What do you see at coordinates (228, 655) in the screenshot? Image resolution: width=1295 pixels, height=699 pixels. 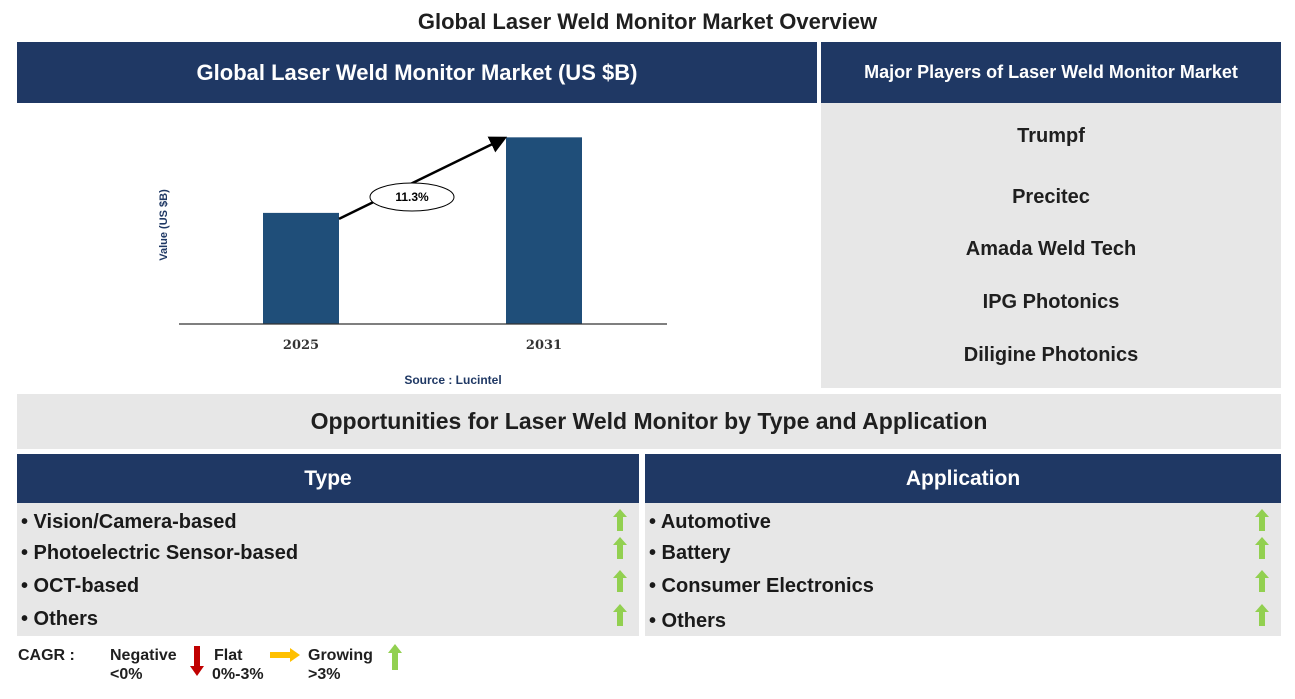 I see `legend-flat-label: Flat` at bounding box center [228, 655].